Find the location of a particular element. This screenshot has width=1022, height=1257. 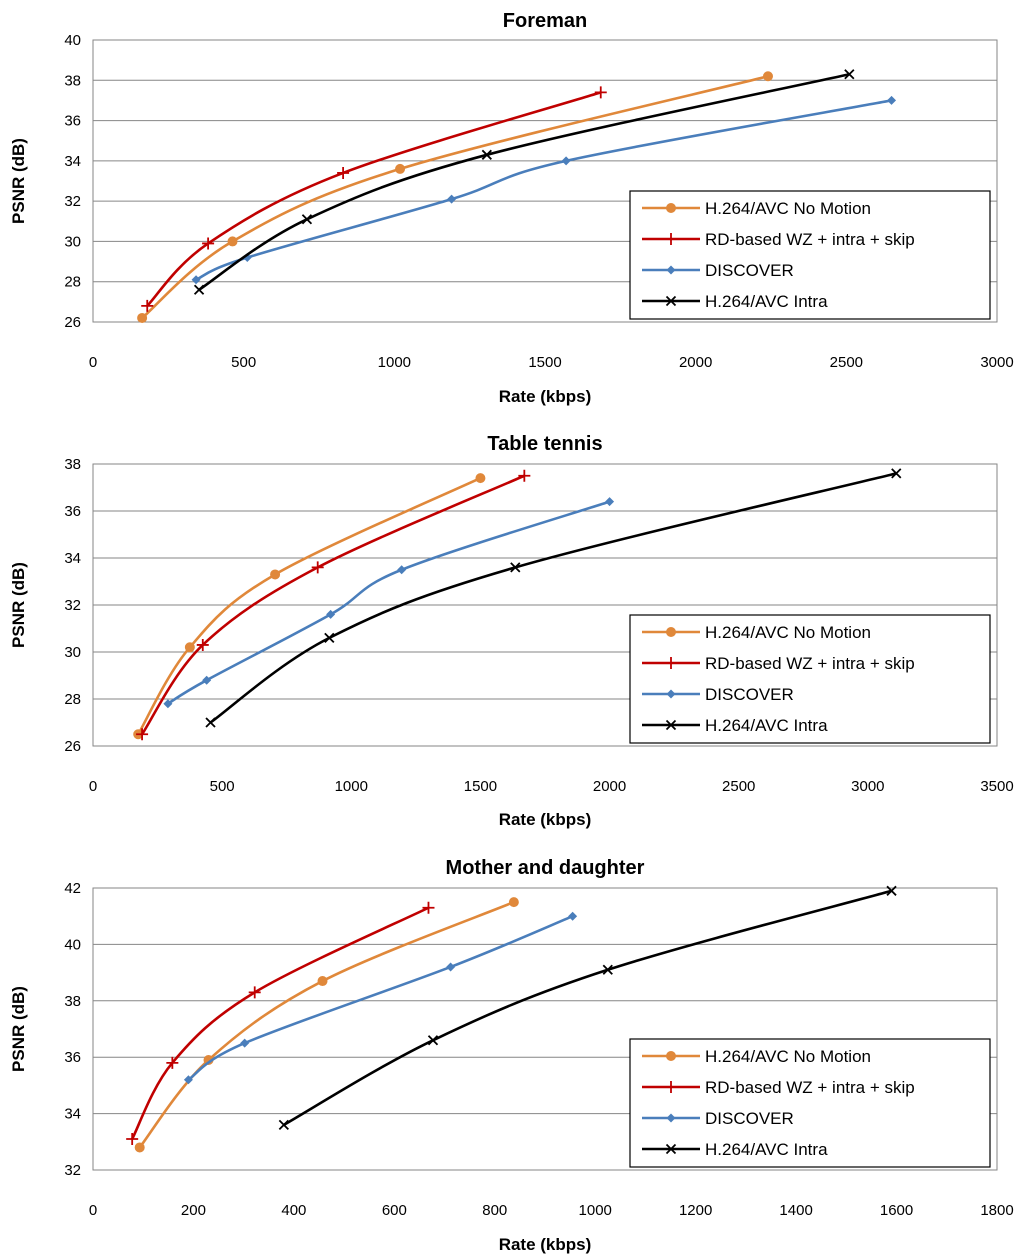

x-tick-label-3: 600 is located at coordinates (394, 1210).